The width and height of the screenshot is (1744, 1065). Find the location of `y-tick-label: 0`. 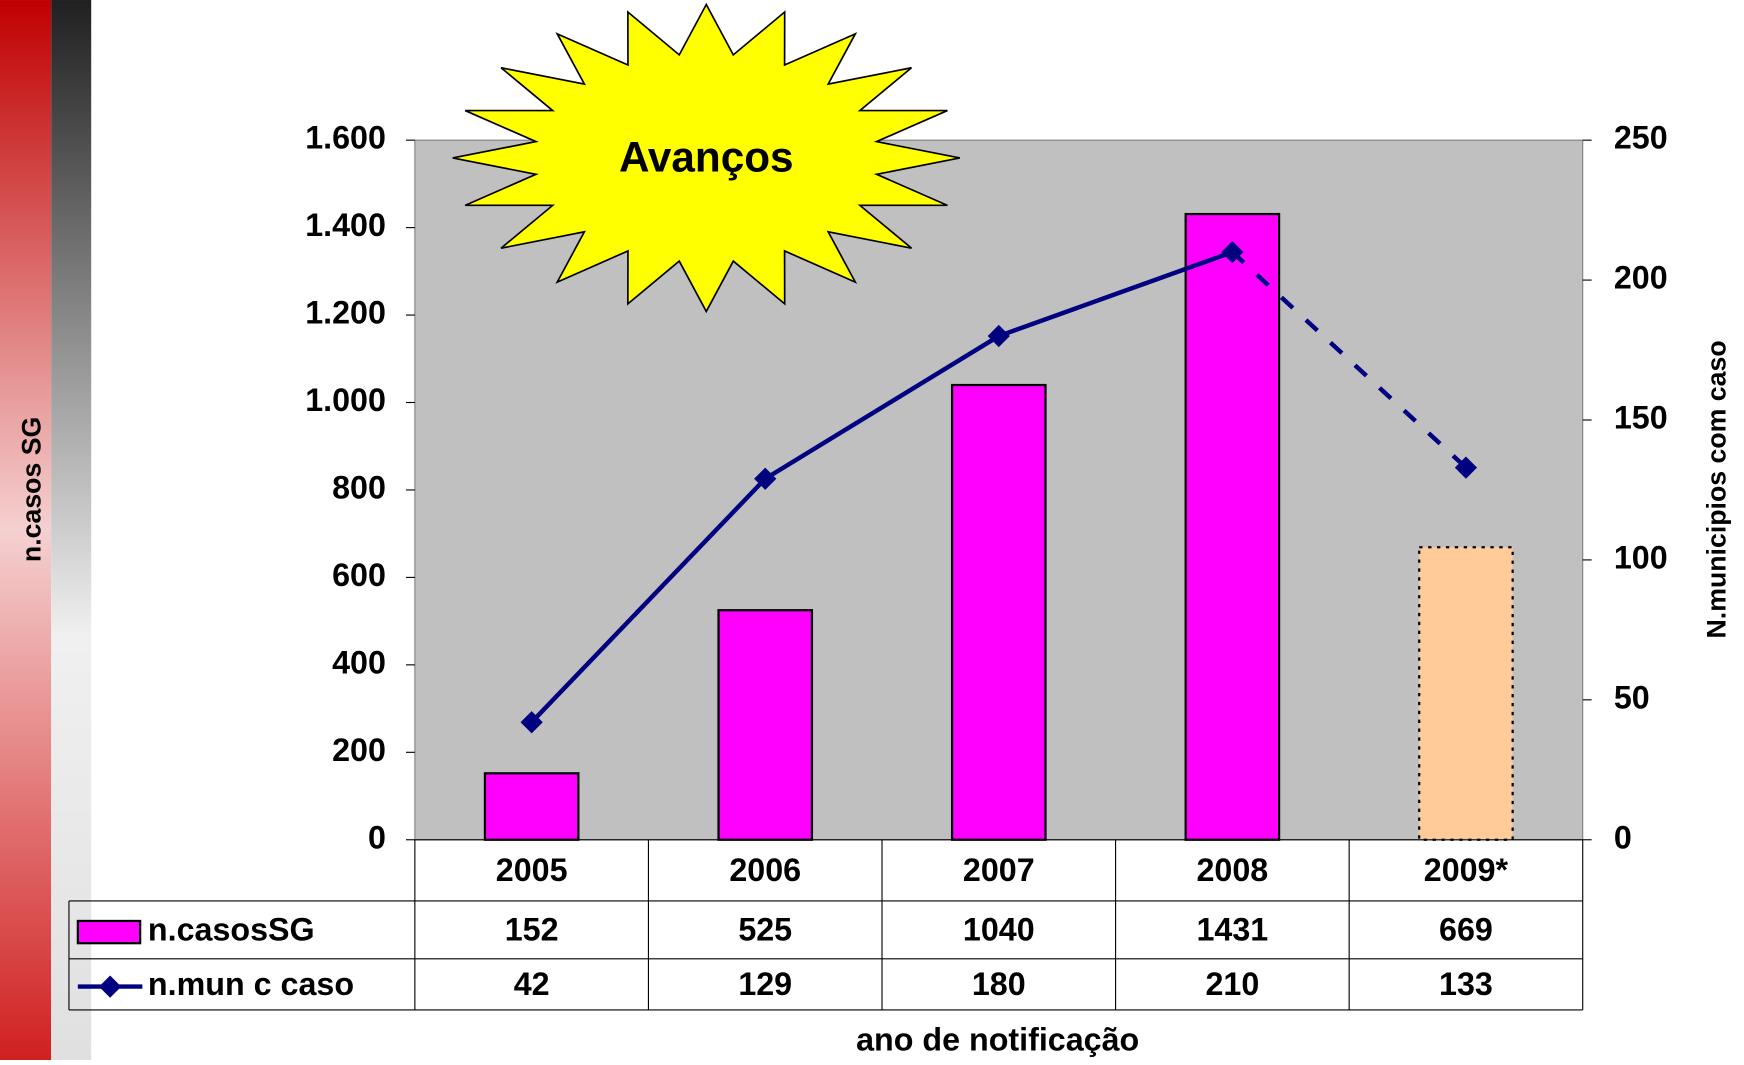

y-tick-label: 0 is located at coordinates (377, 837).